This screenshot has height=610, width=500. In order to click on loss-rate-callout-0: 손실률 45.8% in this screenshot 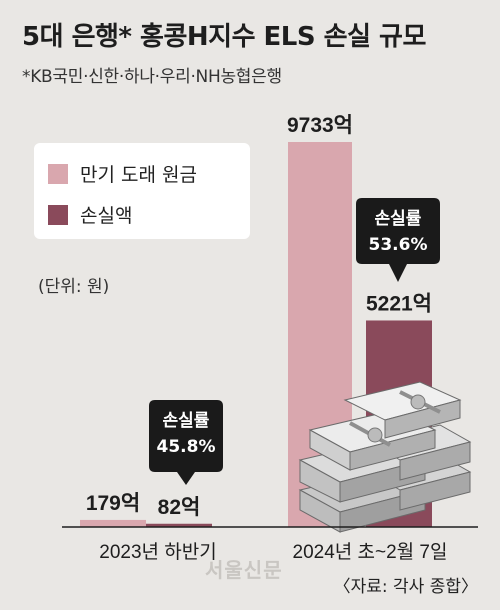, I will do `click(186, 442)`.